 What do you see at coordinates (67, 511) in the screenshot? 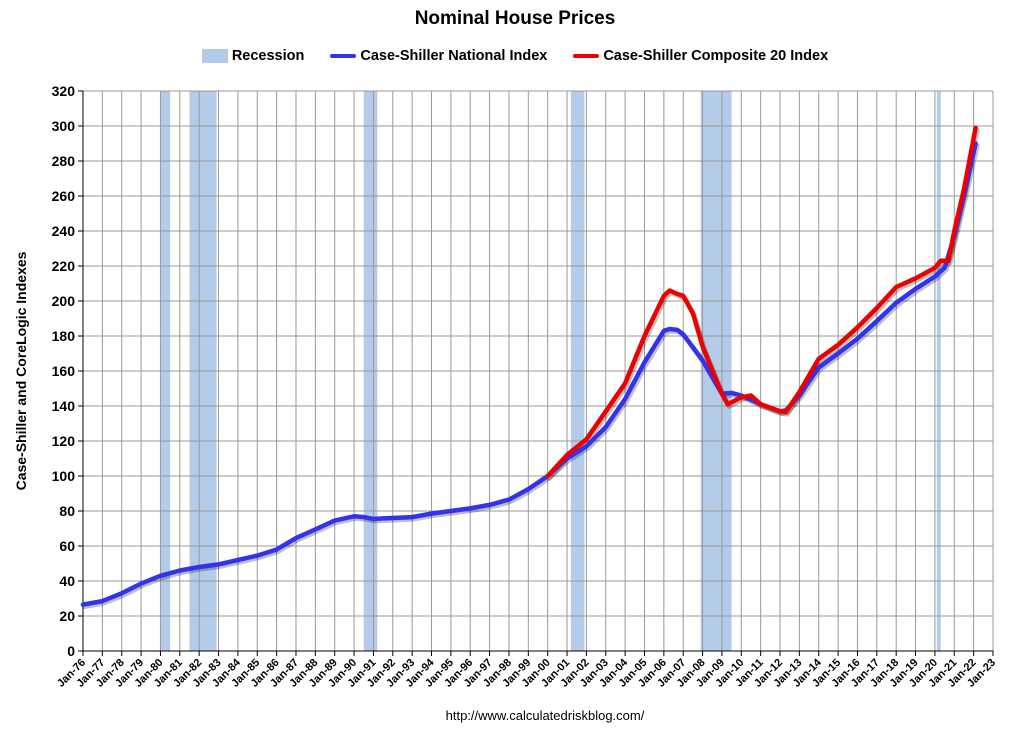
I see `y-tick-label: 80` at bounding box center [67, 511].